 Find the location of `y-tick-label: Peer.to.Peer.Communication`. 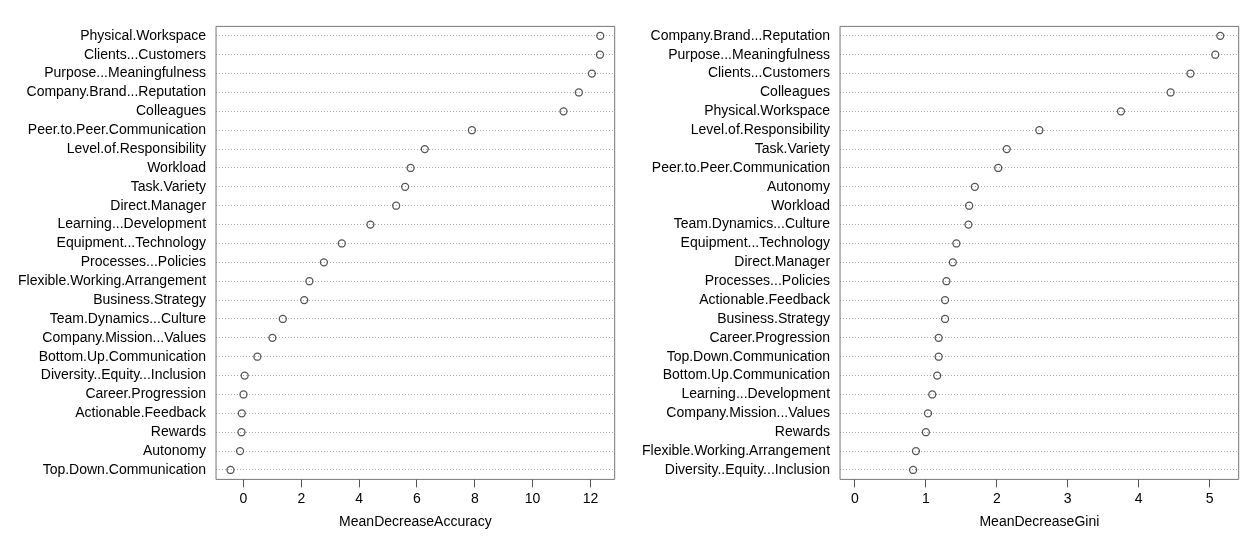

y-tick-label: Peer.to.Peer.Communication is located at coordinates (117, 129).